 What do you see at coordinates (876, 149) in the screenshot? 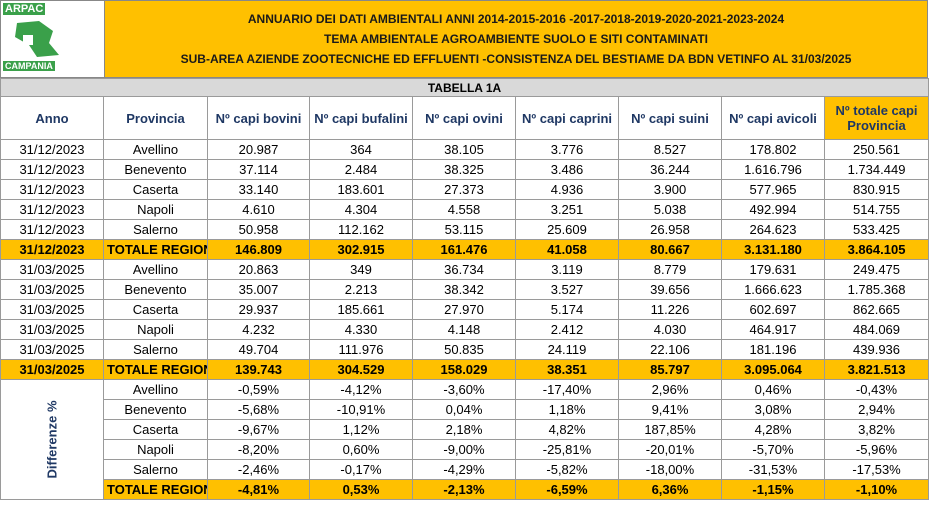
I see `cell: 250.561` at bounding box center [876, 149].